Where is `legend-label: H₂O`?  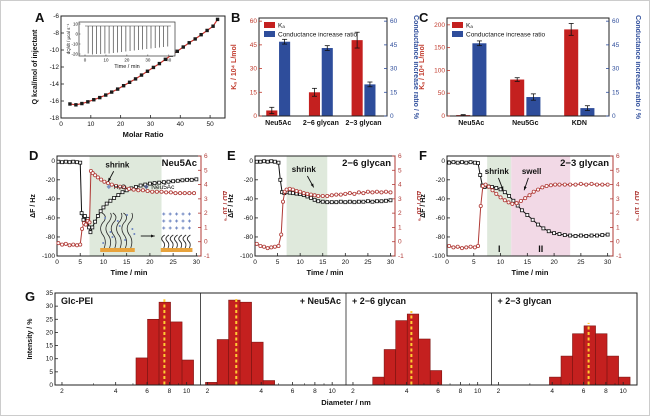 legend-label: H₂O is located at coordinates (120, 187).